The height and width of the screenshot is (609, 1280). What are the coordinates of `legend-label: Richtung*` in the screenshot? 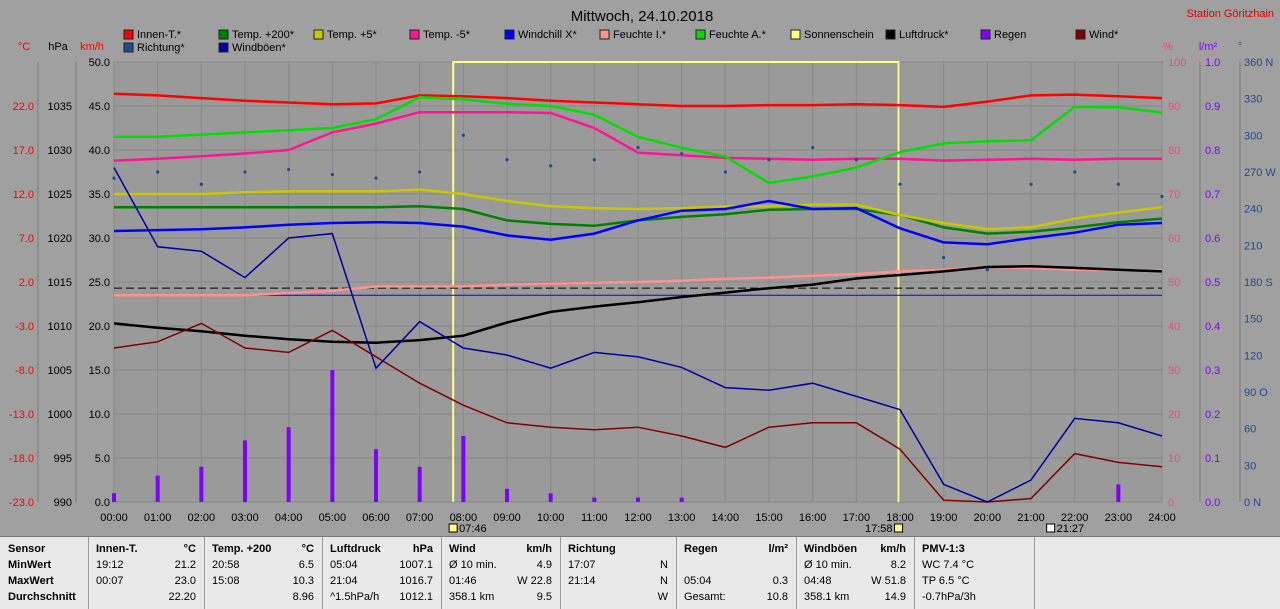 It's located at (161, 48).